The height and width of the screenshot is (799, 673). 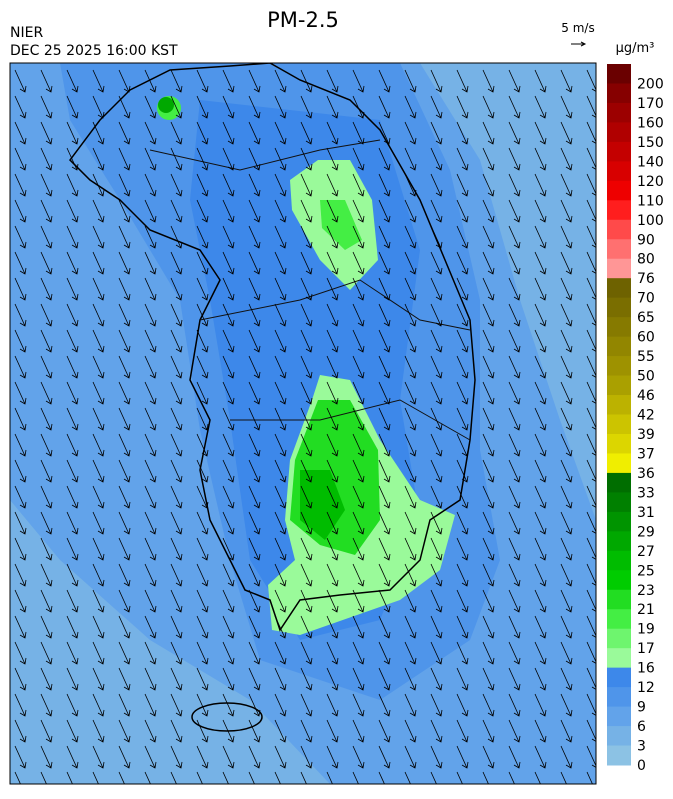 I want to click on unit-label: μg/m³, so click(x=635, y=48).